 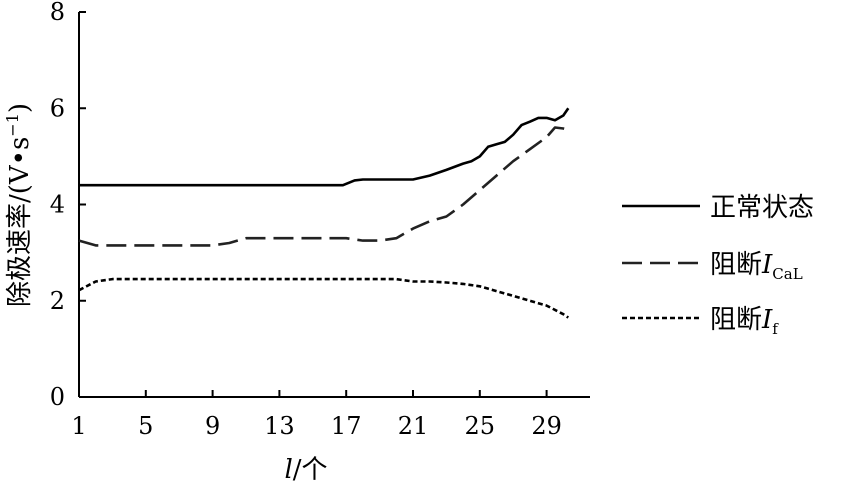 I want to click on legend-label-3: 阻断If, so click(x=744, y=321).